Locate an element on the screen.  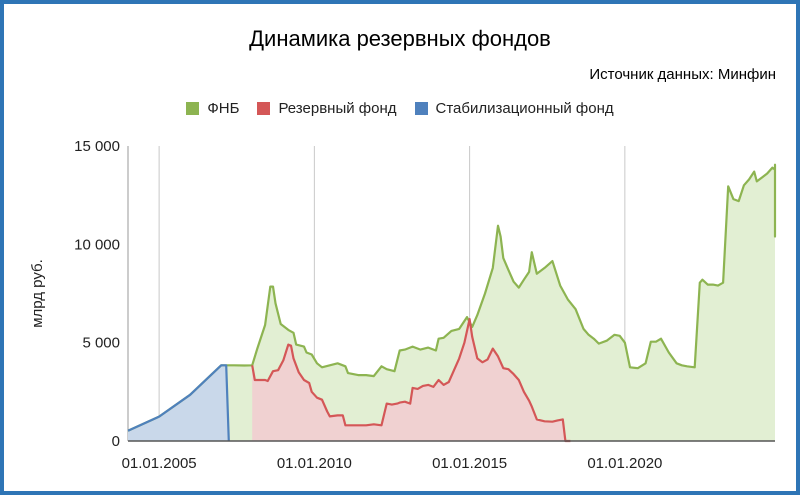
x-tick-label-2: 01.01.2015 is located at coordinates (469, 463).